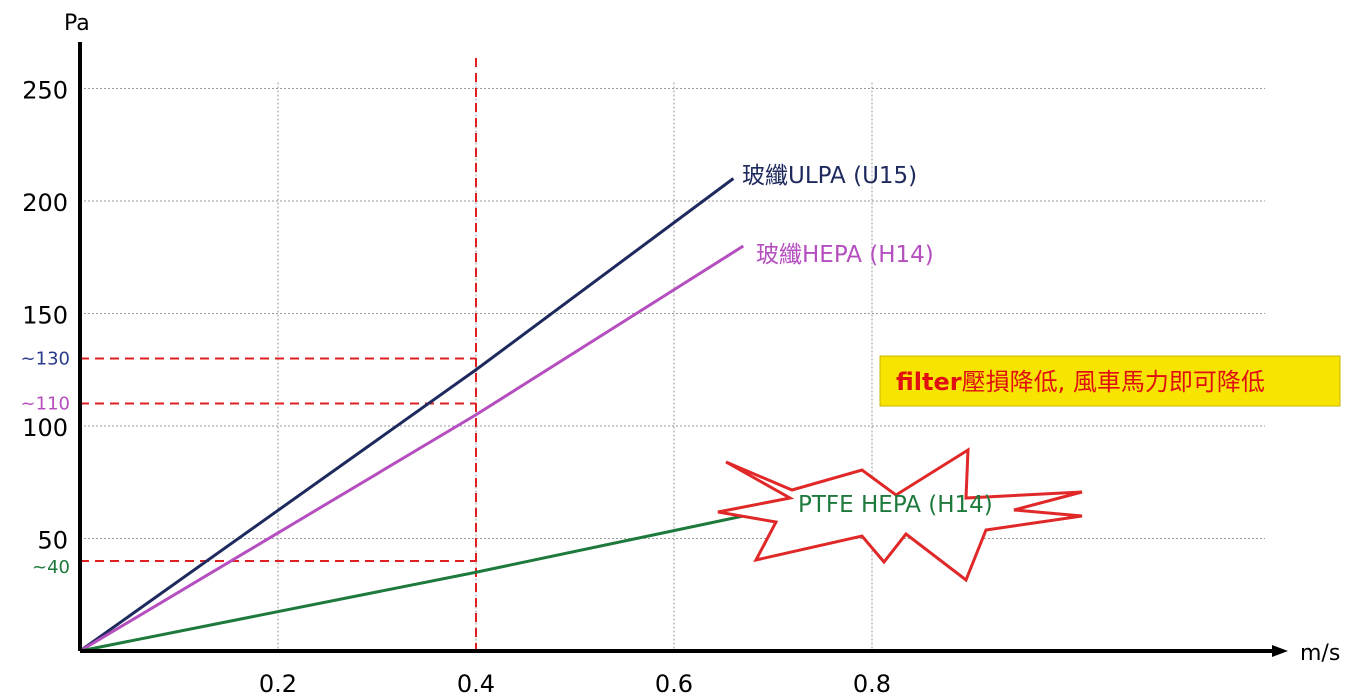 This screenshot has height=699, width=1358. I want to click on callout-bold: filter, so click(929, 382).